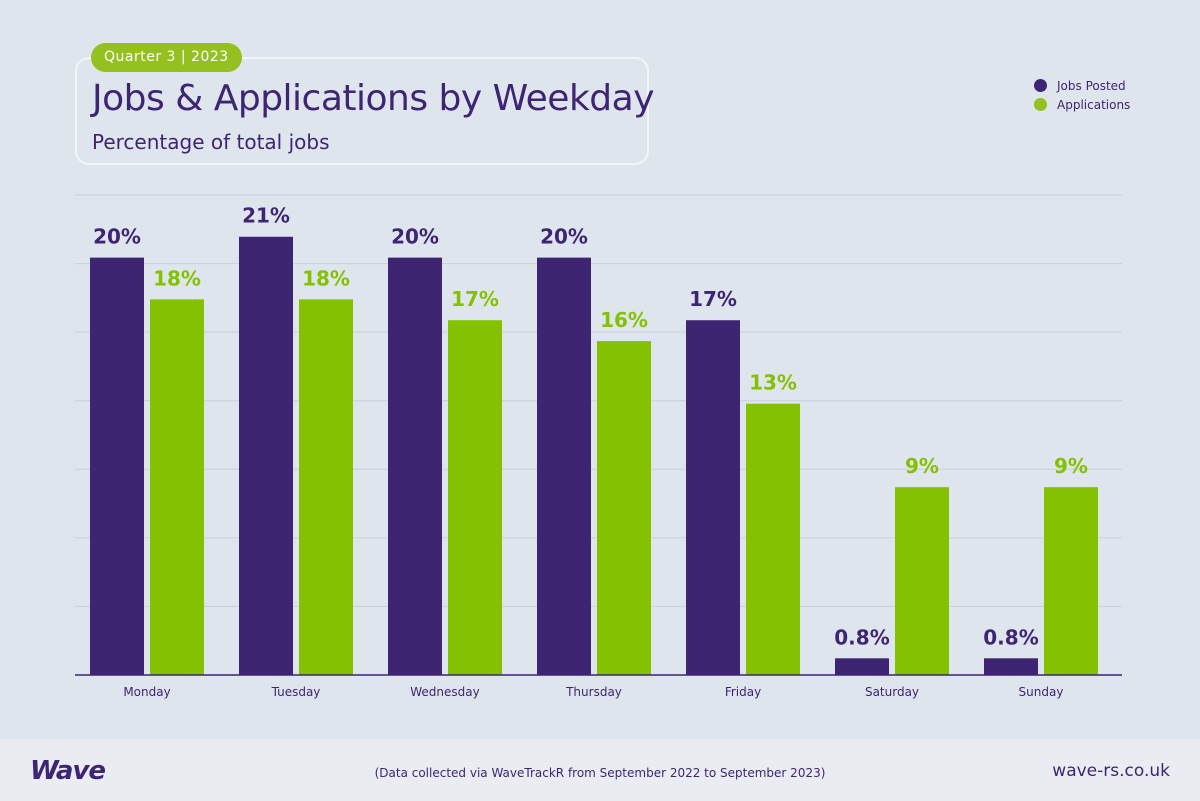 The height and width of the screenshot is (801, 1200). What do you see at coordinates (444, 692) in the screenshot?
I see `x-tick-label: Wednesday` at bounding box center [444, 692].